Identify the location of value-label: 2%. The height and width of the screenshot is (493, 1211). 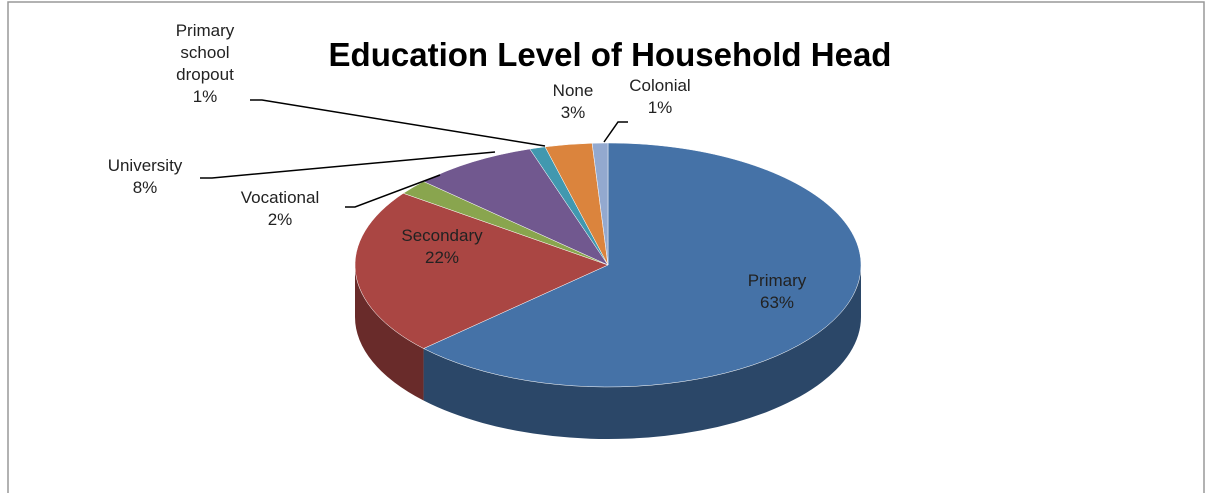
(280, 219).